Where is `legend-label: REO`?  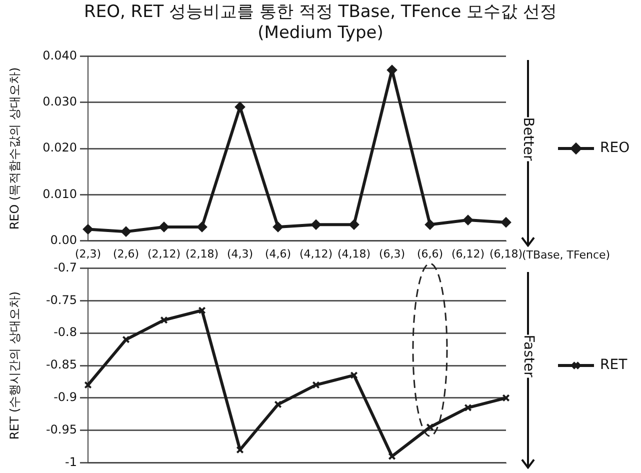
legend-label: REO is located at coordinates (615, 148).